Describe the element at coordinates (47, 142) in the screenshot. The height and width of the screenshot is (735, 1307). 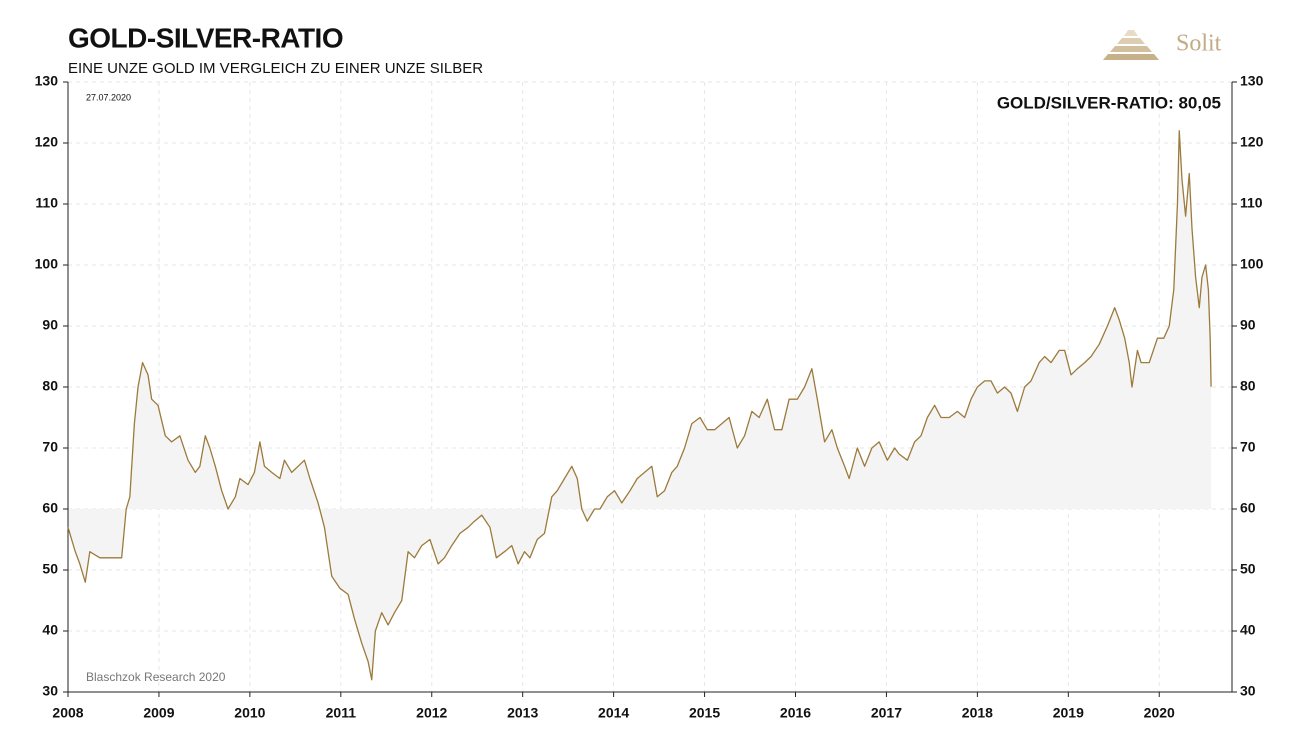
I see `y-tick-label: 120` at that location.